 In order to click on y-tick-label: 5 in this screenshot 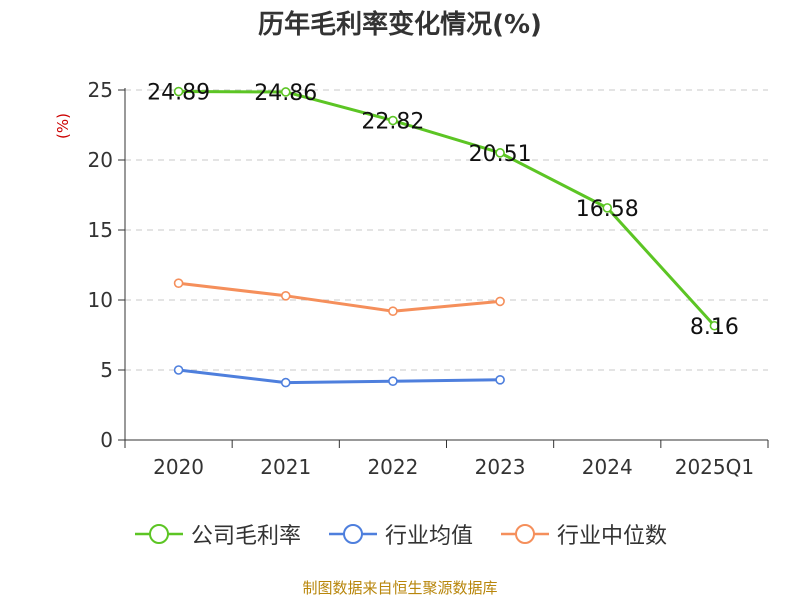, I will do `click(106, 370)`.